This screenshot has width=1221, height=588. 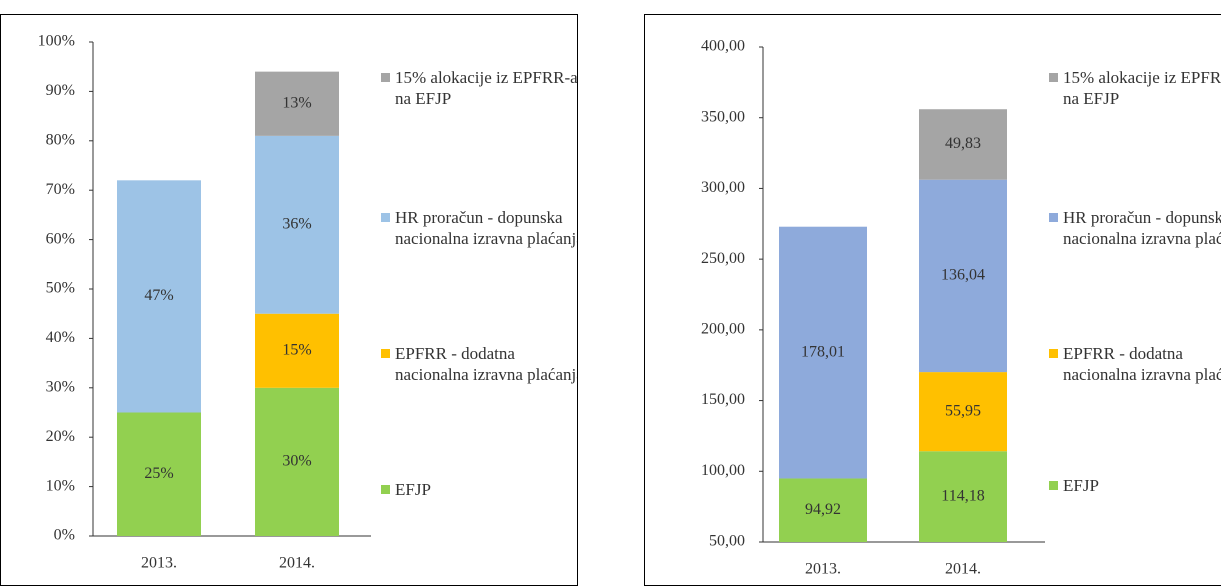 I want to click on data-label: 94,92, so click(x=823, y=509).